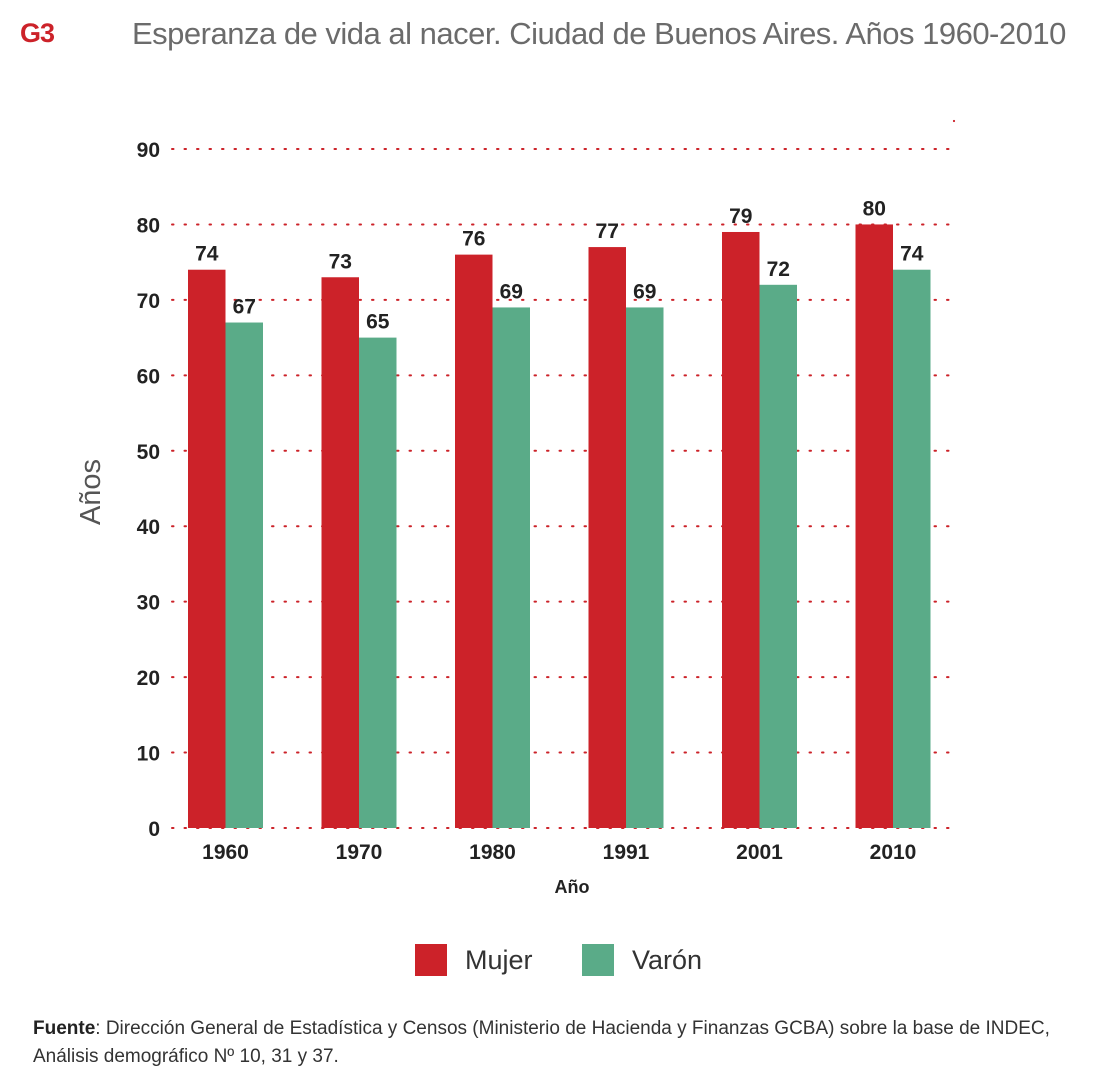 The height and width of the screenshot is (1091, 1115). Describe the element at coordinates (148, 527) in the screenshot. I see `y-tick-label-40: 40` at that location.